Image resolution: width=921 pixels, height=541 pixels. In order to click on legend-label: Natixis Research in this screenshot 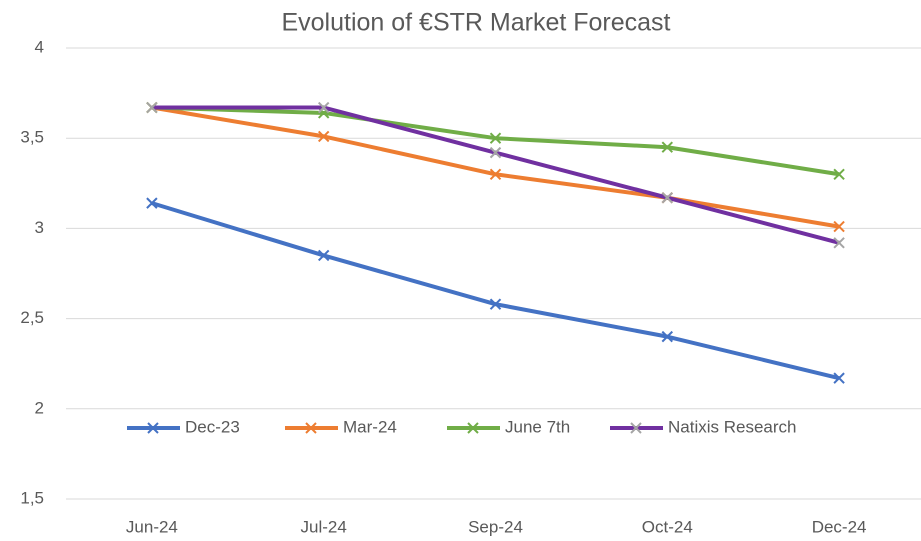, I will do `click(732, 426)`.